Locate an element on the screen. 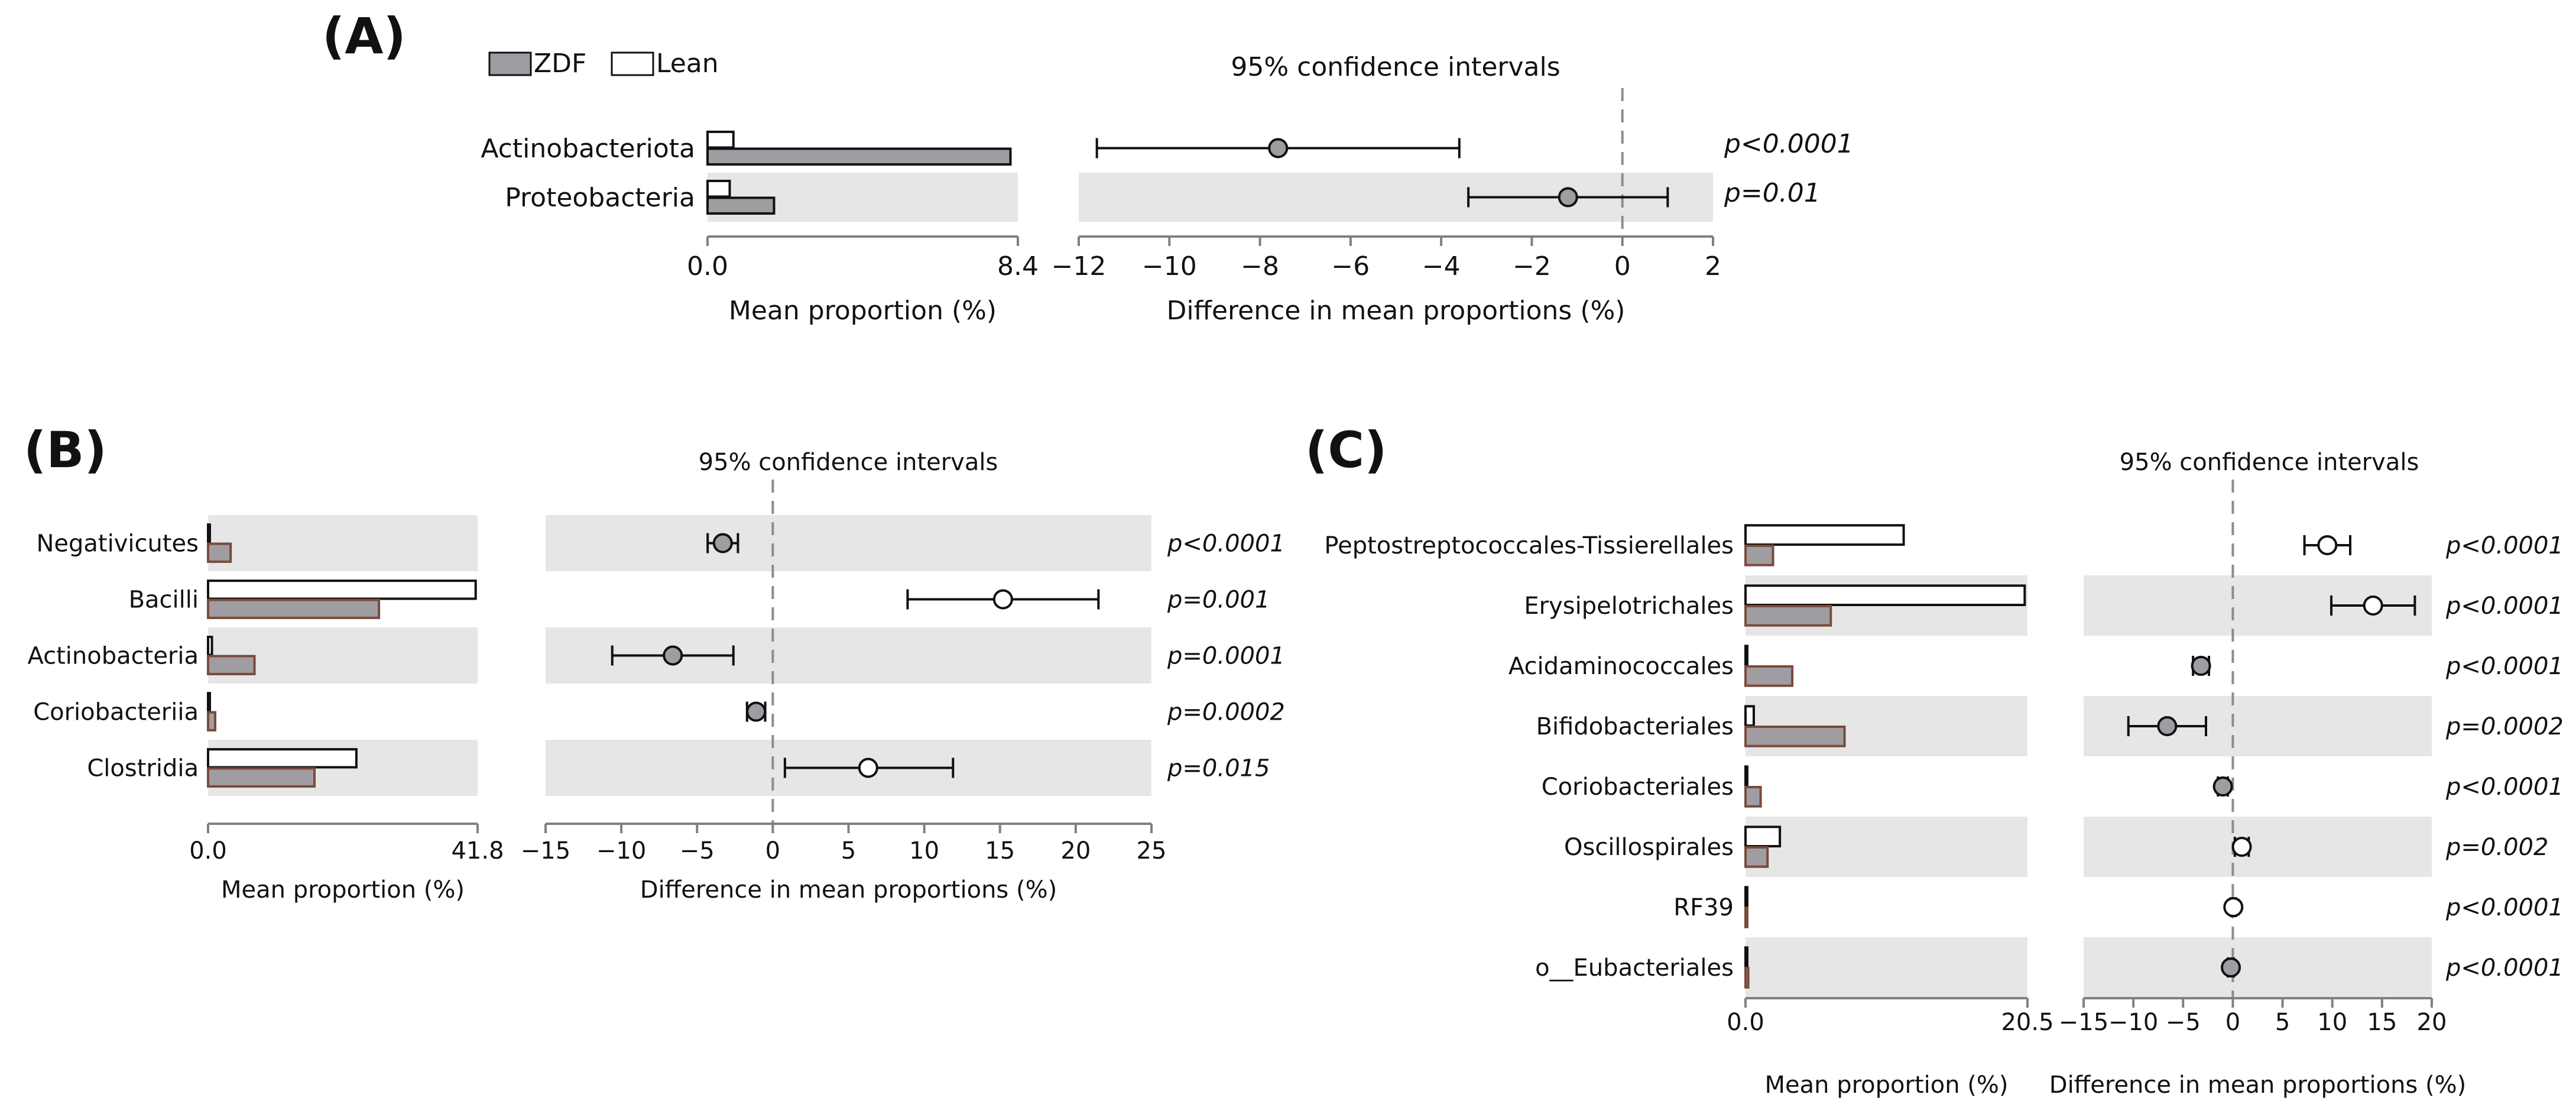 This screenshot has width=2576, height=1120. legend-label-lean: Lean is located at coordinates (687, 63).